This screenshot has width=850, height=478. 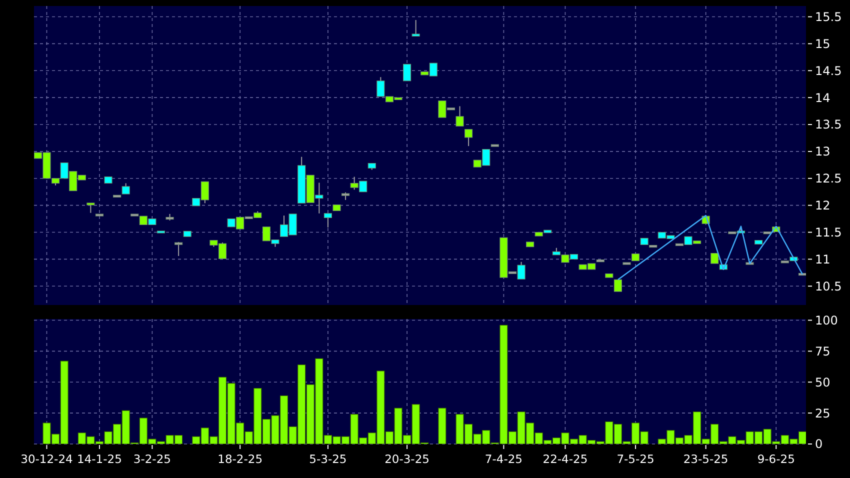 What do you see at coordinates (328, 459) in the screenshot?
I see `x-tick-label: 5-3-25` at bounding box center [328, 459].